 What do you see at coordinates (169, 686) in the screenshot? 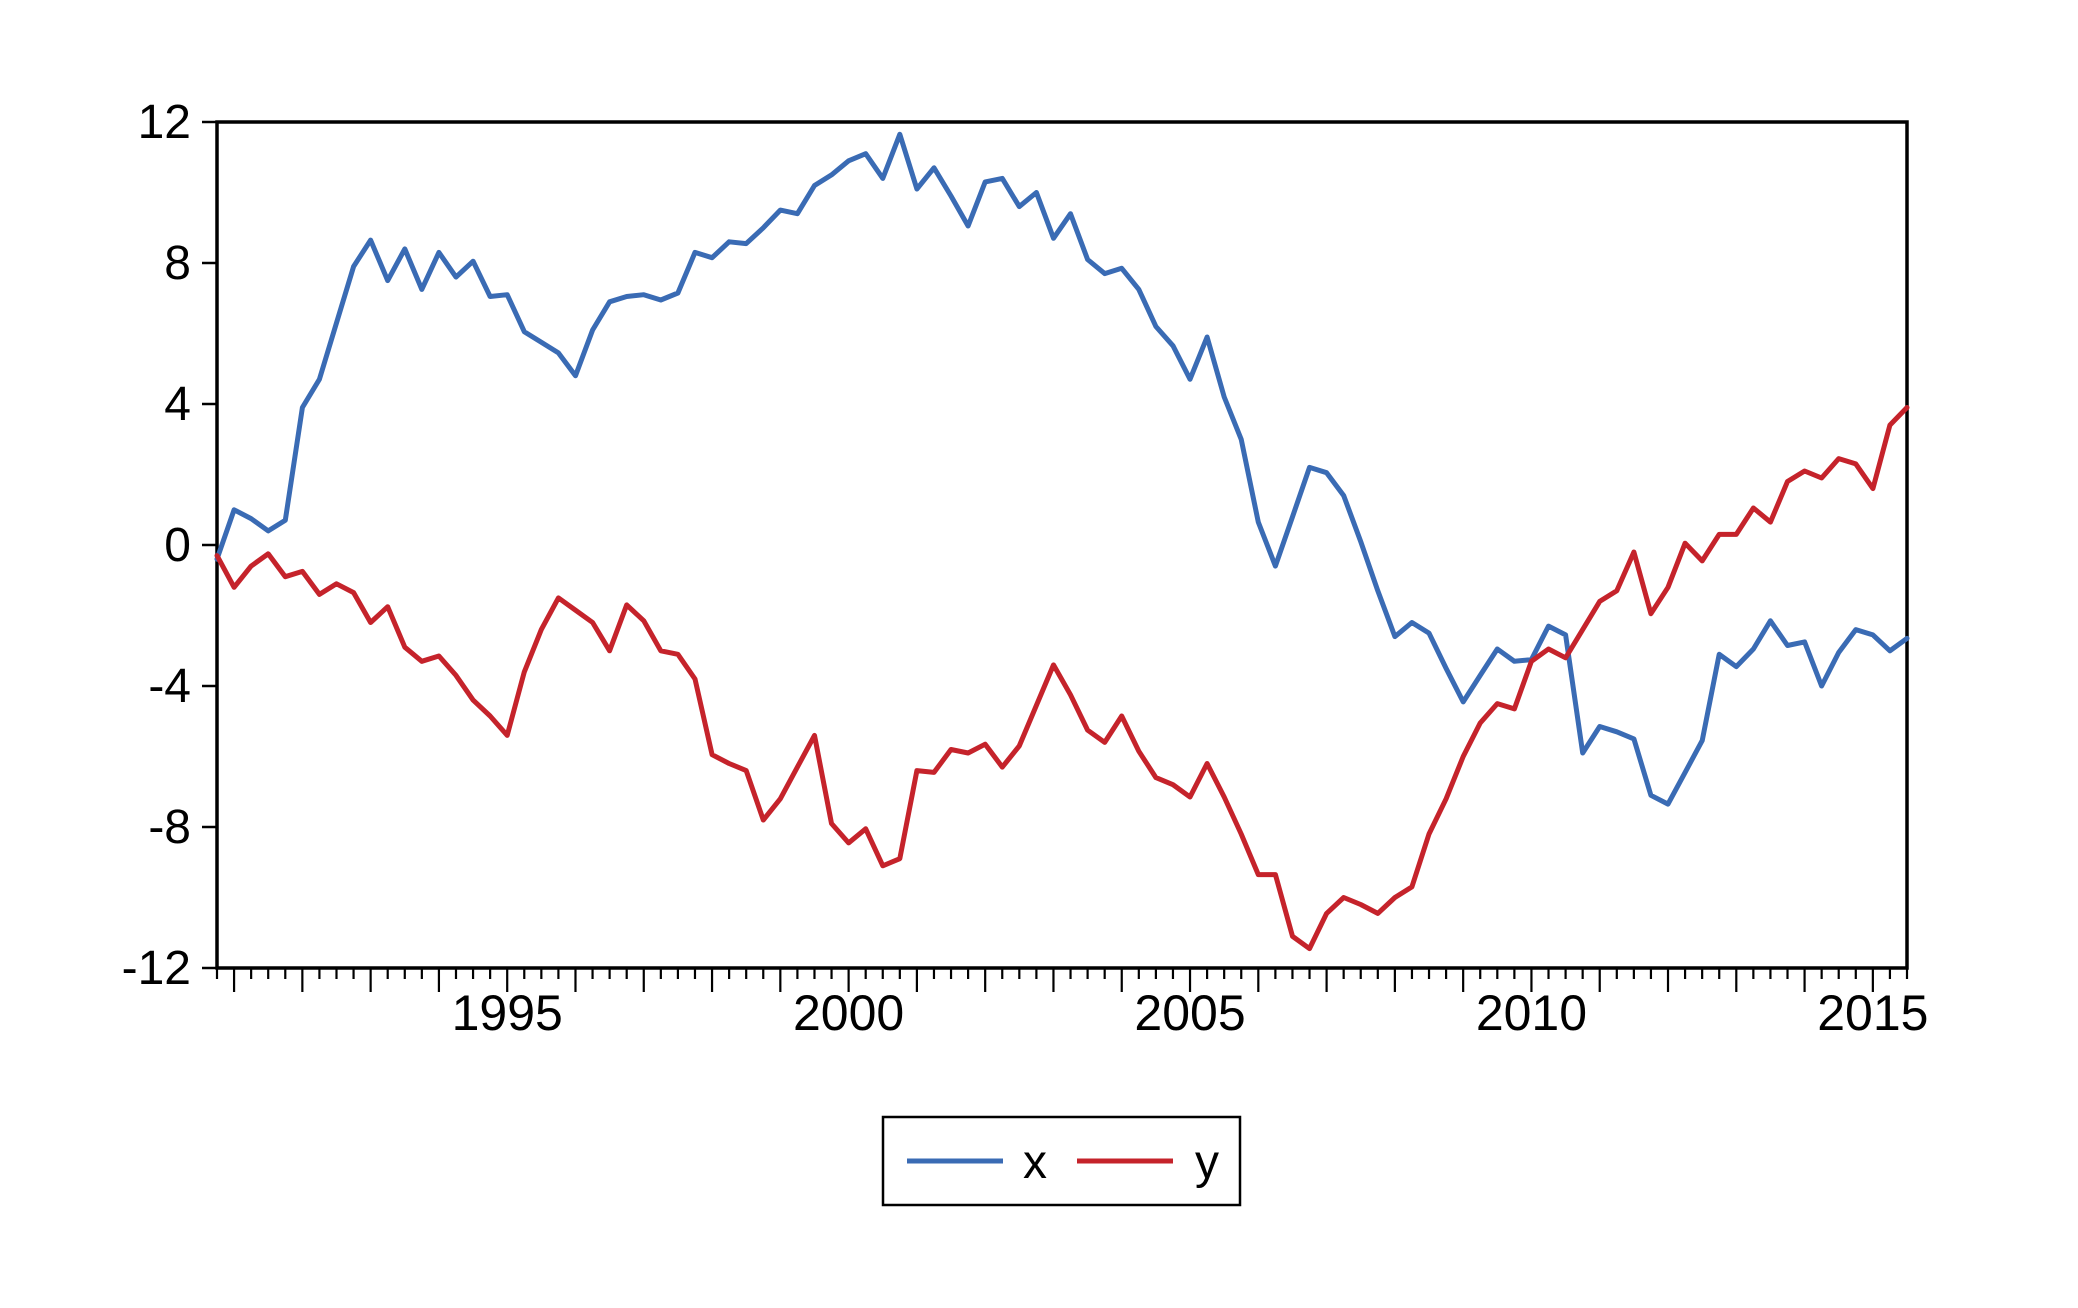
I see `y-tick-label: -4` at bounding box center [169, 686].